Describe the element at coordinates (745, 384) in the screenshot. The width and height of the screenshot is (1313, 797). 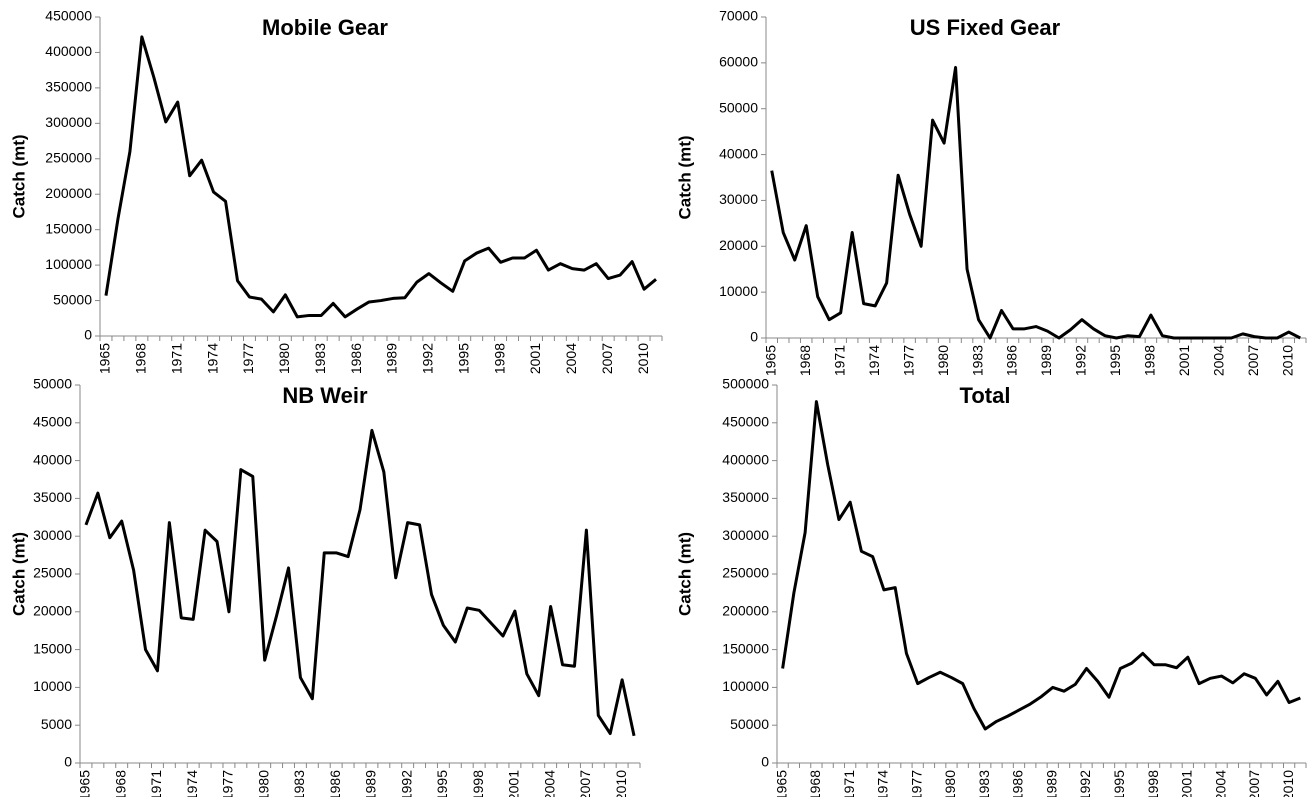
I see `y-tick-label: 500000` at that location.